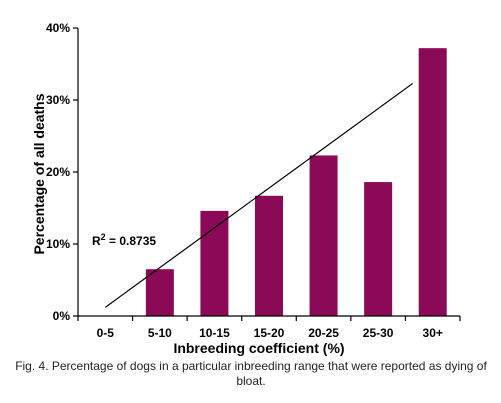 The height and width of the screenshot is (403, 501). Describe the element at coordinates (106, 333) in the screenshot. I see `x-tick-label: 0-5` at that location.